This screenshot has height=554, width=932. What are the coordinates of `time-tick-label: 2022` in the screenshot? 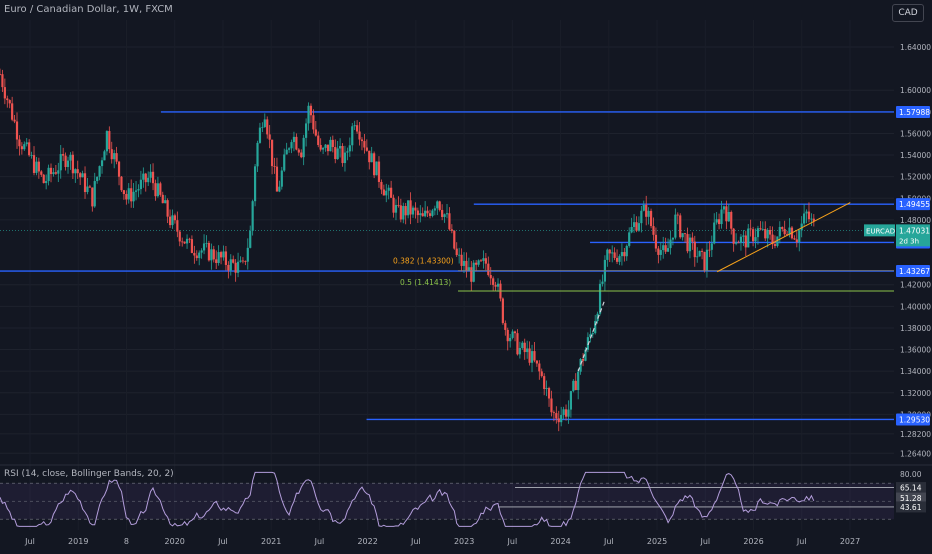 It's located at (367, 541).